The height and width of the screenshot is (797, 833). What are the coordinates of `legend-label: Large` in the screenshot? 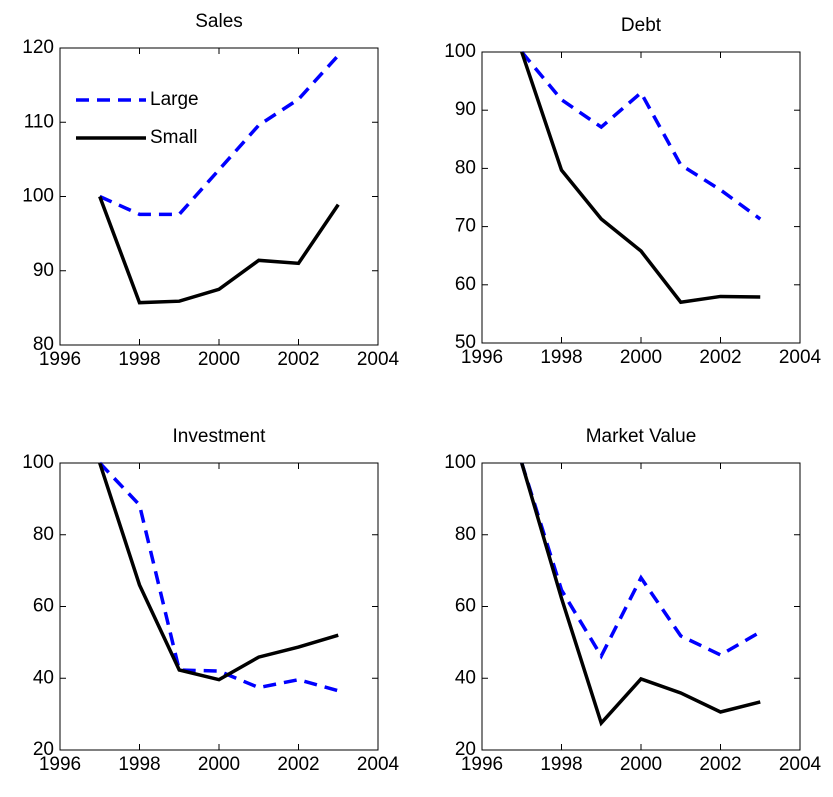 It's located at (174, 99).